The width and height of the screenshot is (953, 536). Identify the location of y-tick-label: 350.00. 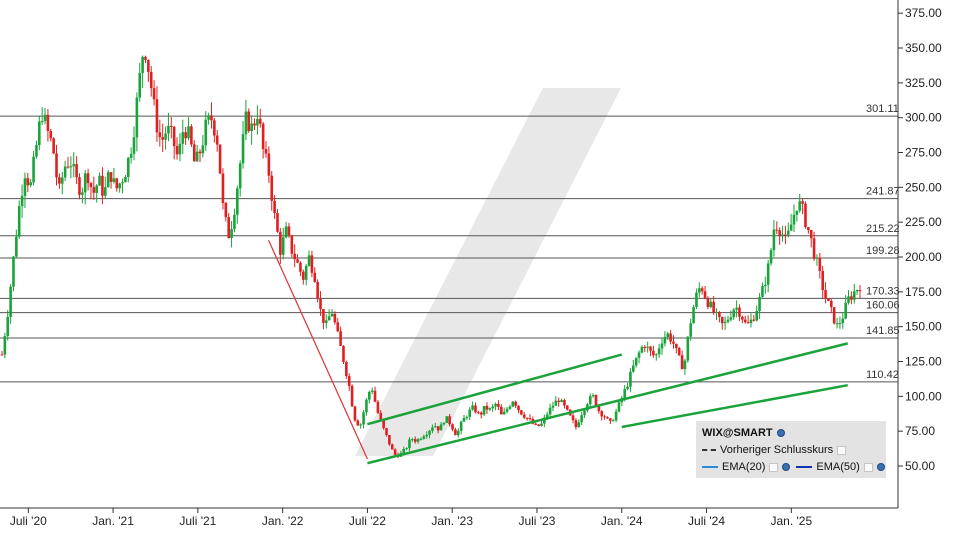
(923, 48).